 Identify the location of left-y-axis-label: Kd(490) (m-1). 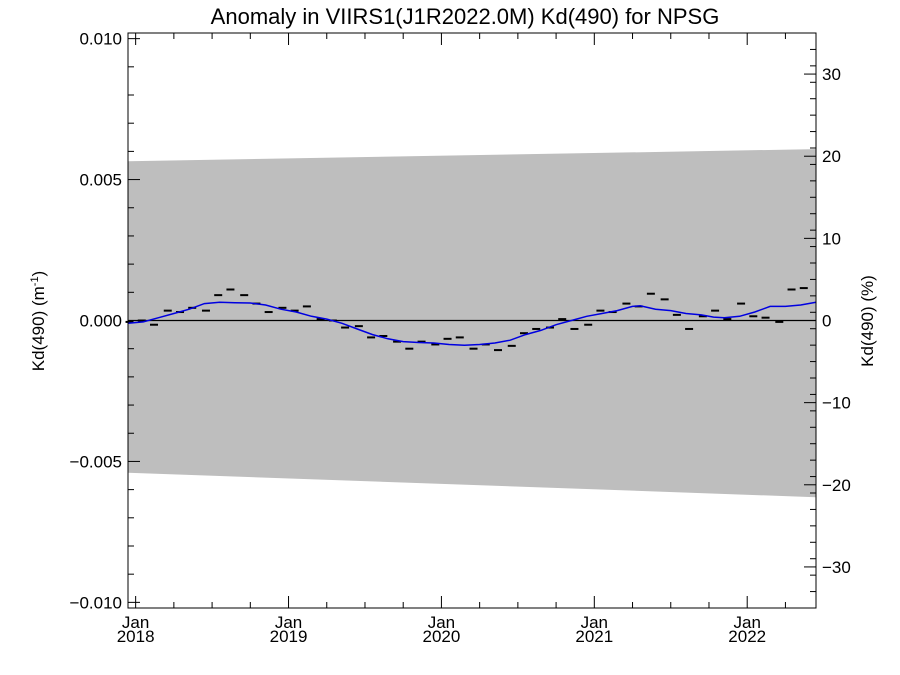
(38, 321).